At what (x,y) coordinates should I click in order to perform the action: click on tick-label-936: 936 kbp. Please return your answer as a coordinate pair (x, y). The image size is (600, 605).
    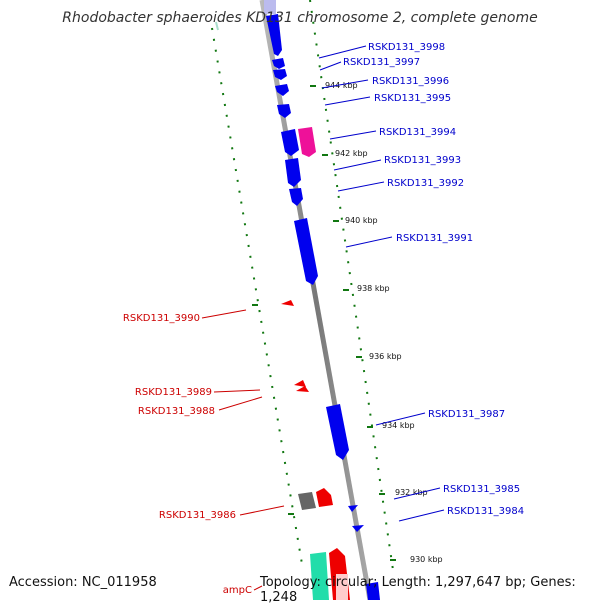
    Looking at the image, I should click on (385, 356).